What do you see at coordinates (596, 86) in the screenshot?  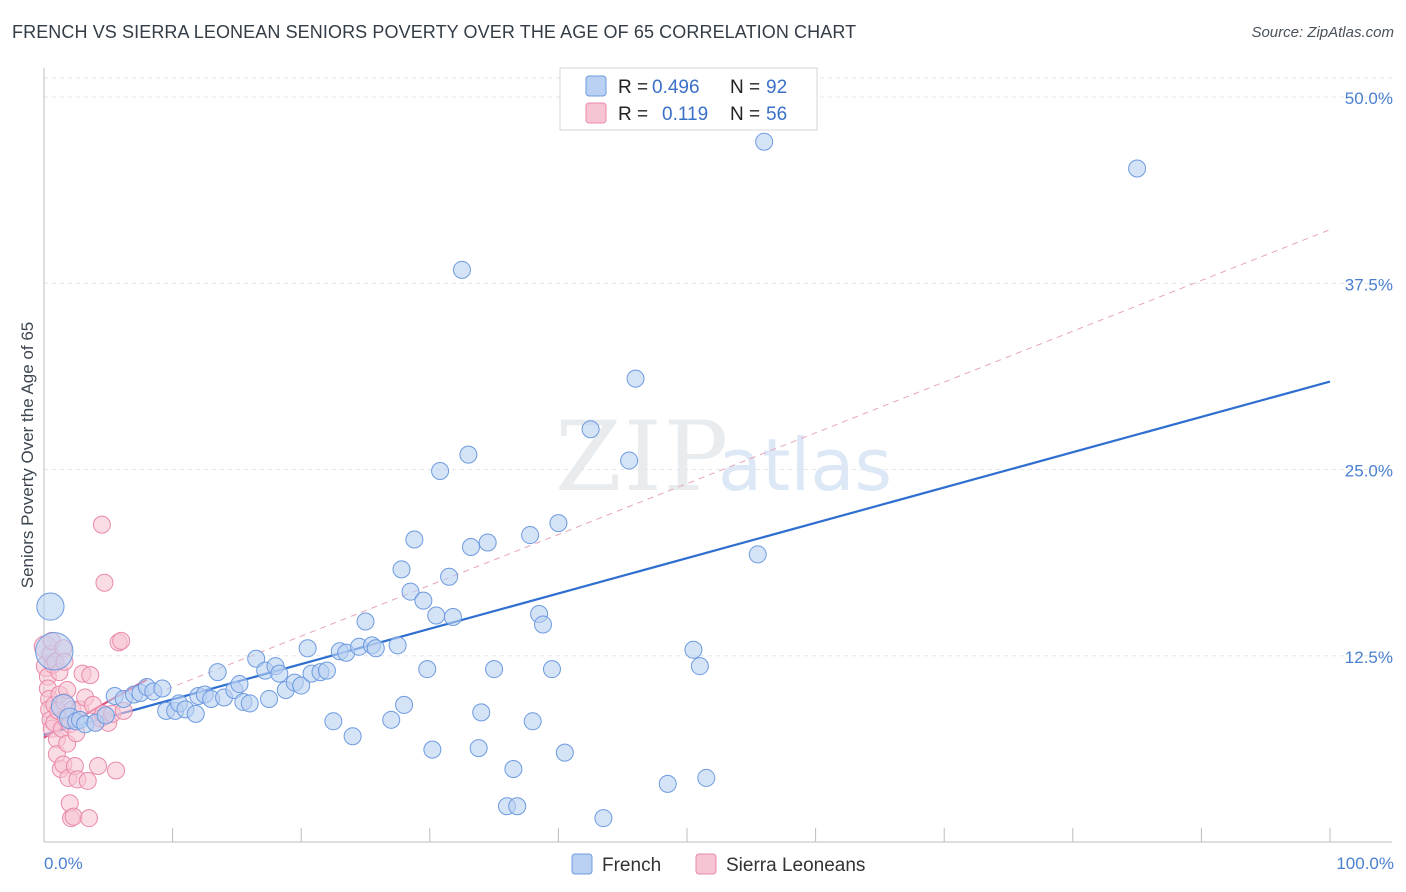 I see `legend-swatch-french` at bounding box center [596, 86].